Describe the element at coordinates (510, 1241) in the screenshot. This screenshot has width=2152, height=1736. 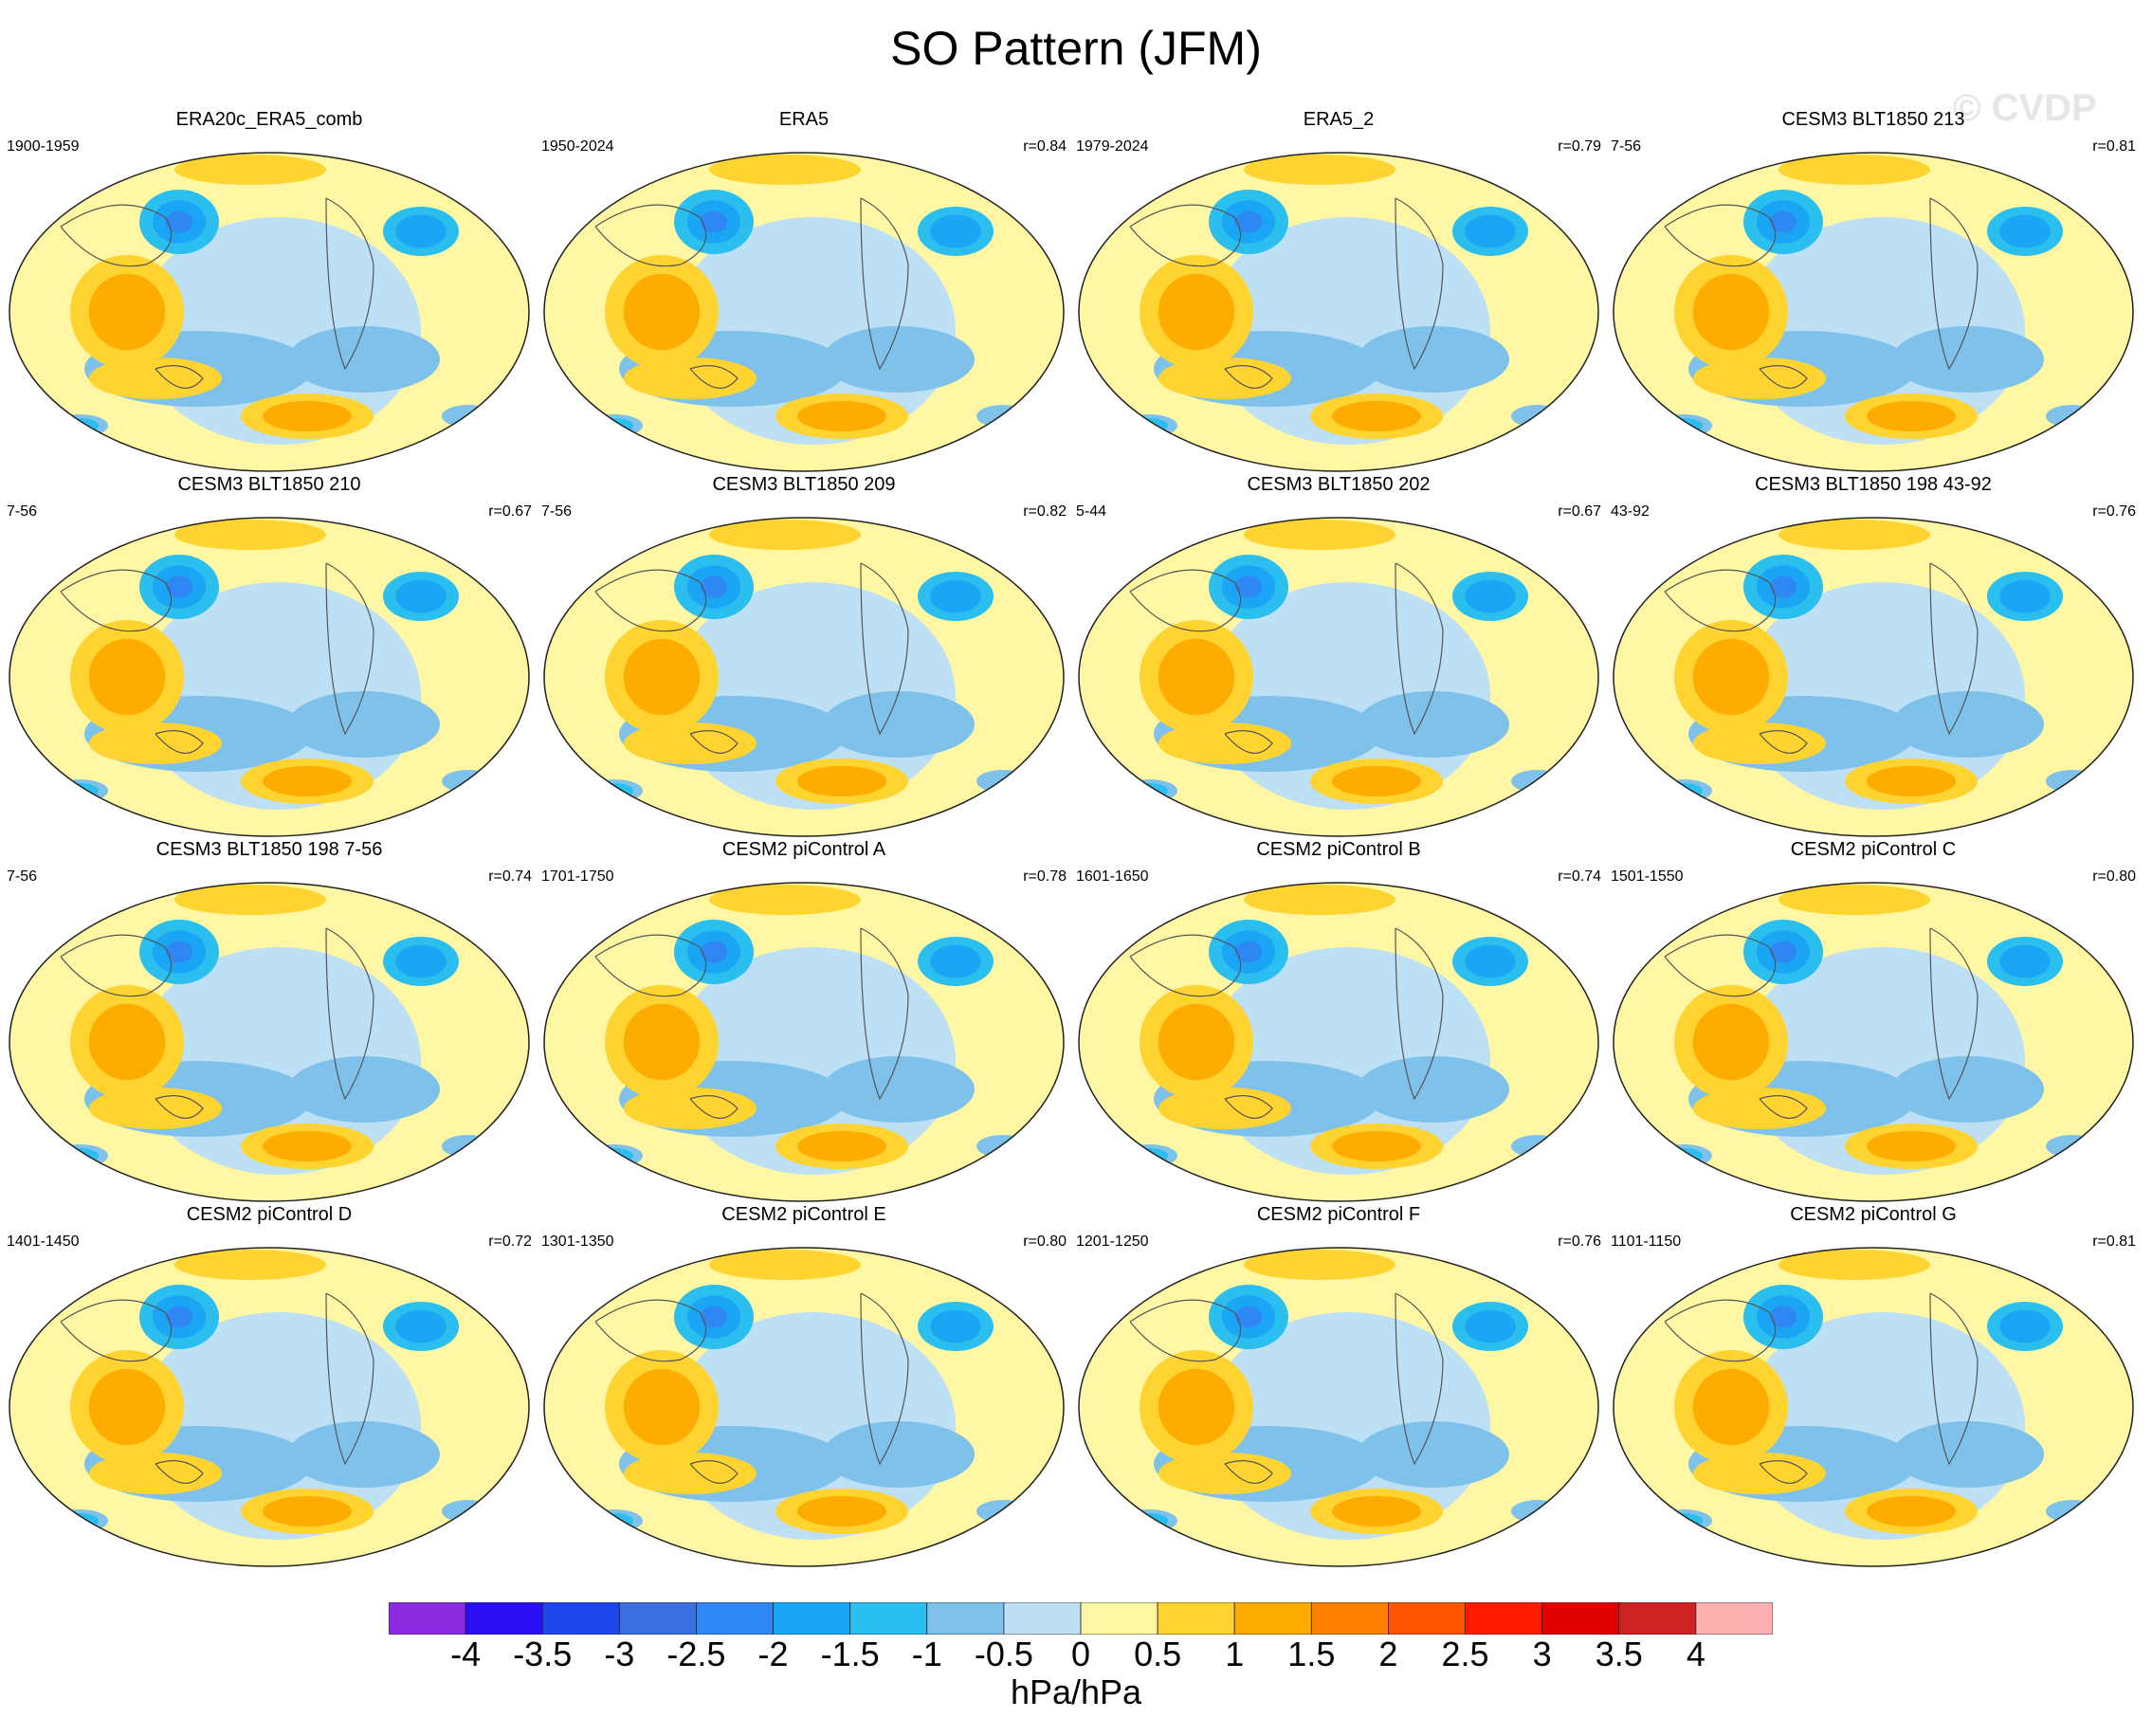
I see `panel-correlation: r=0.72` at that location.